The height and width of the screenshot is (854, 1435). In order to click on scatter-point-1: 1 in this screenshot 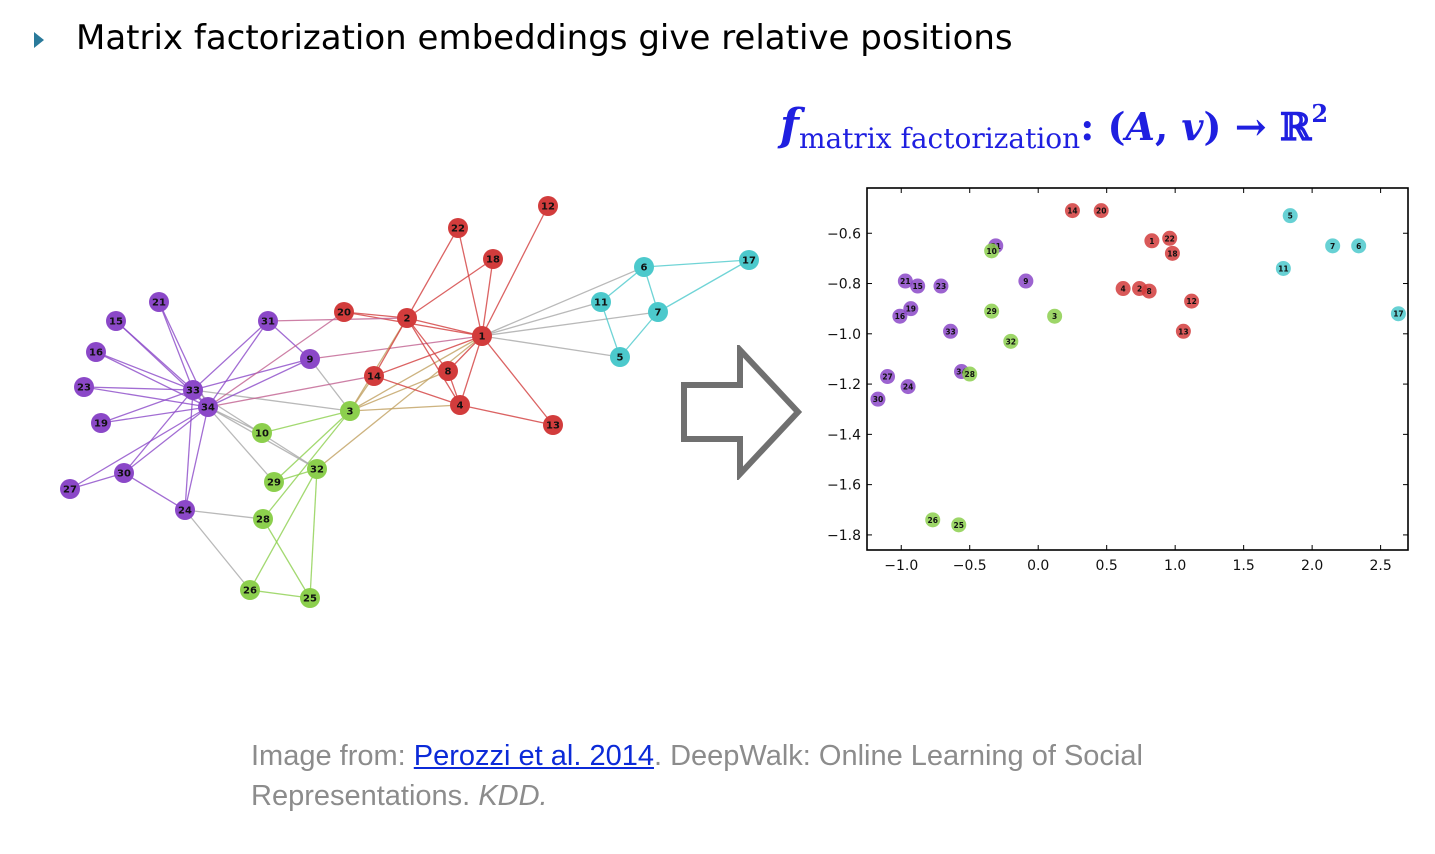, I will do `click(1152, 241)`.